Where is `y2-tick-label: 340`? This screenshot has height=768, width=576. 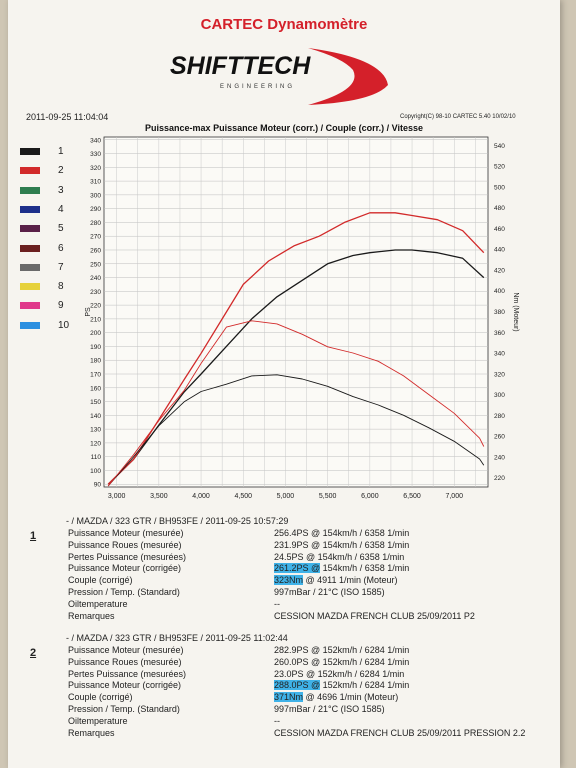
y2-tick-label: 340 is located at coordinates (499, 354).